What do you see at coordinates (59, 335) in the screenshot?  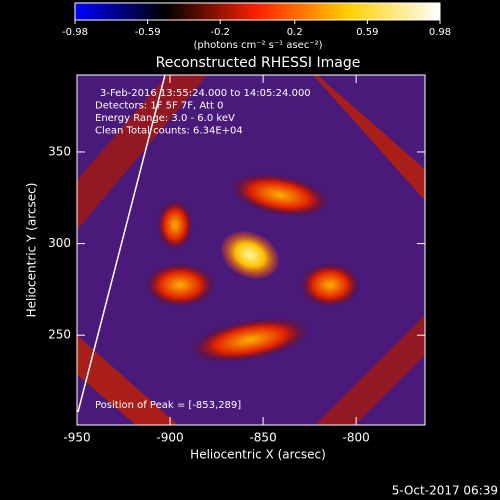 I see `y-tick-label: 250` at bounding box center [59, 335].